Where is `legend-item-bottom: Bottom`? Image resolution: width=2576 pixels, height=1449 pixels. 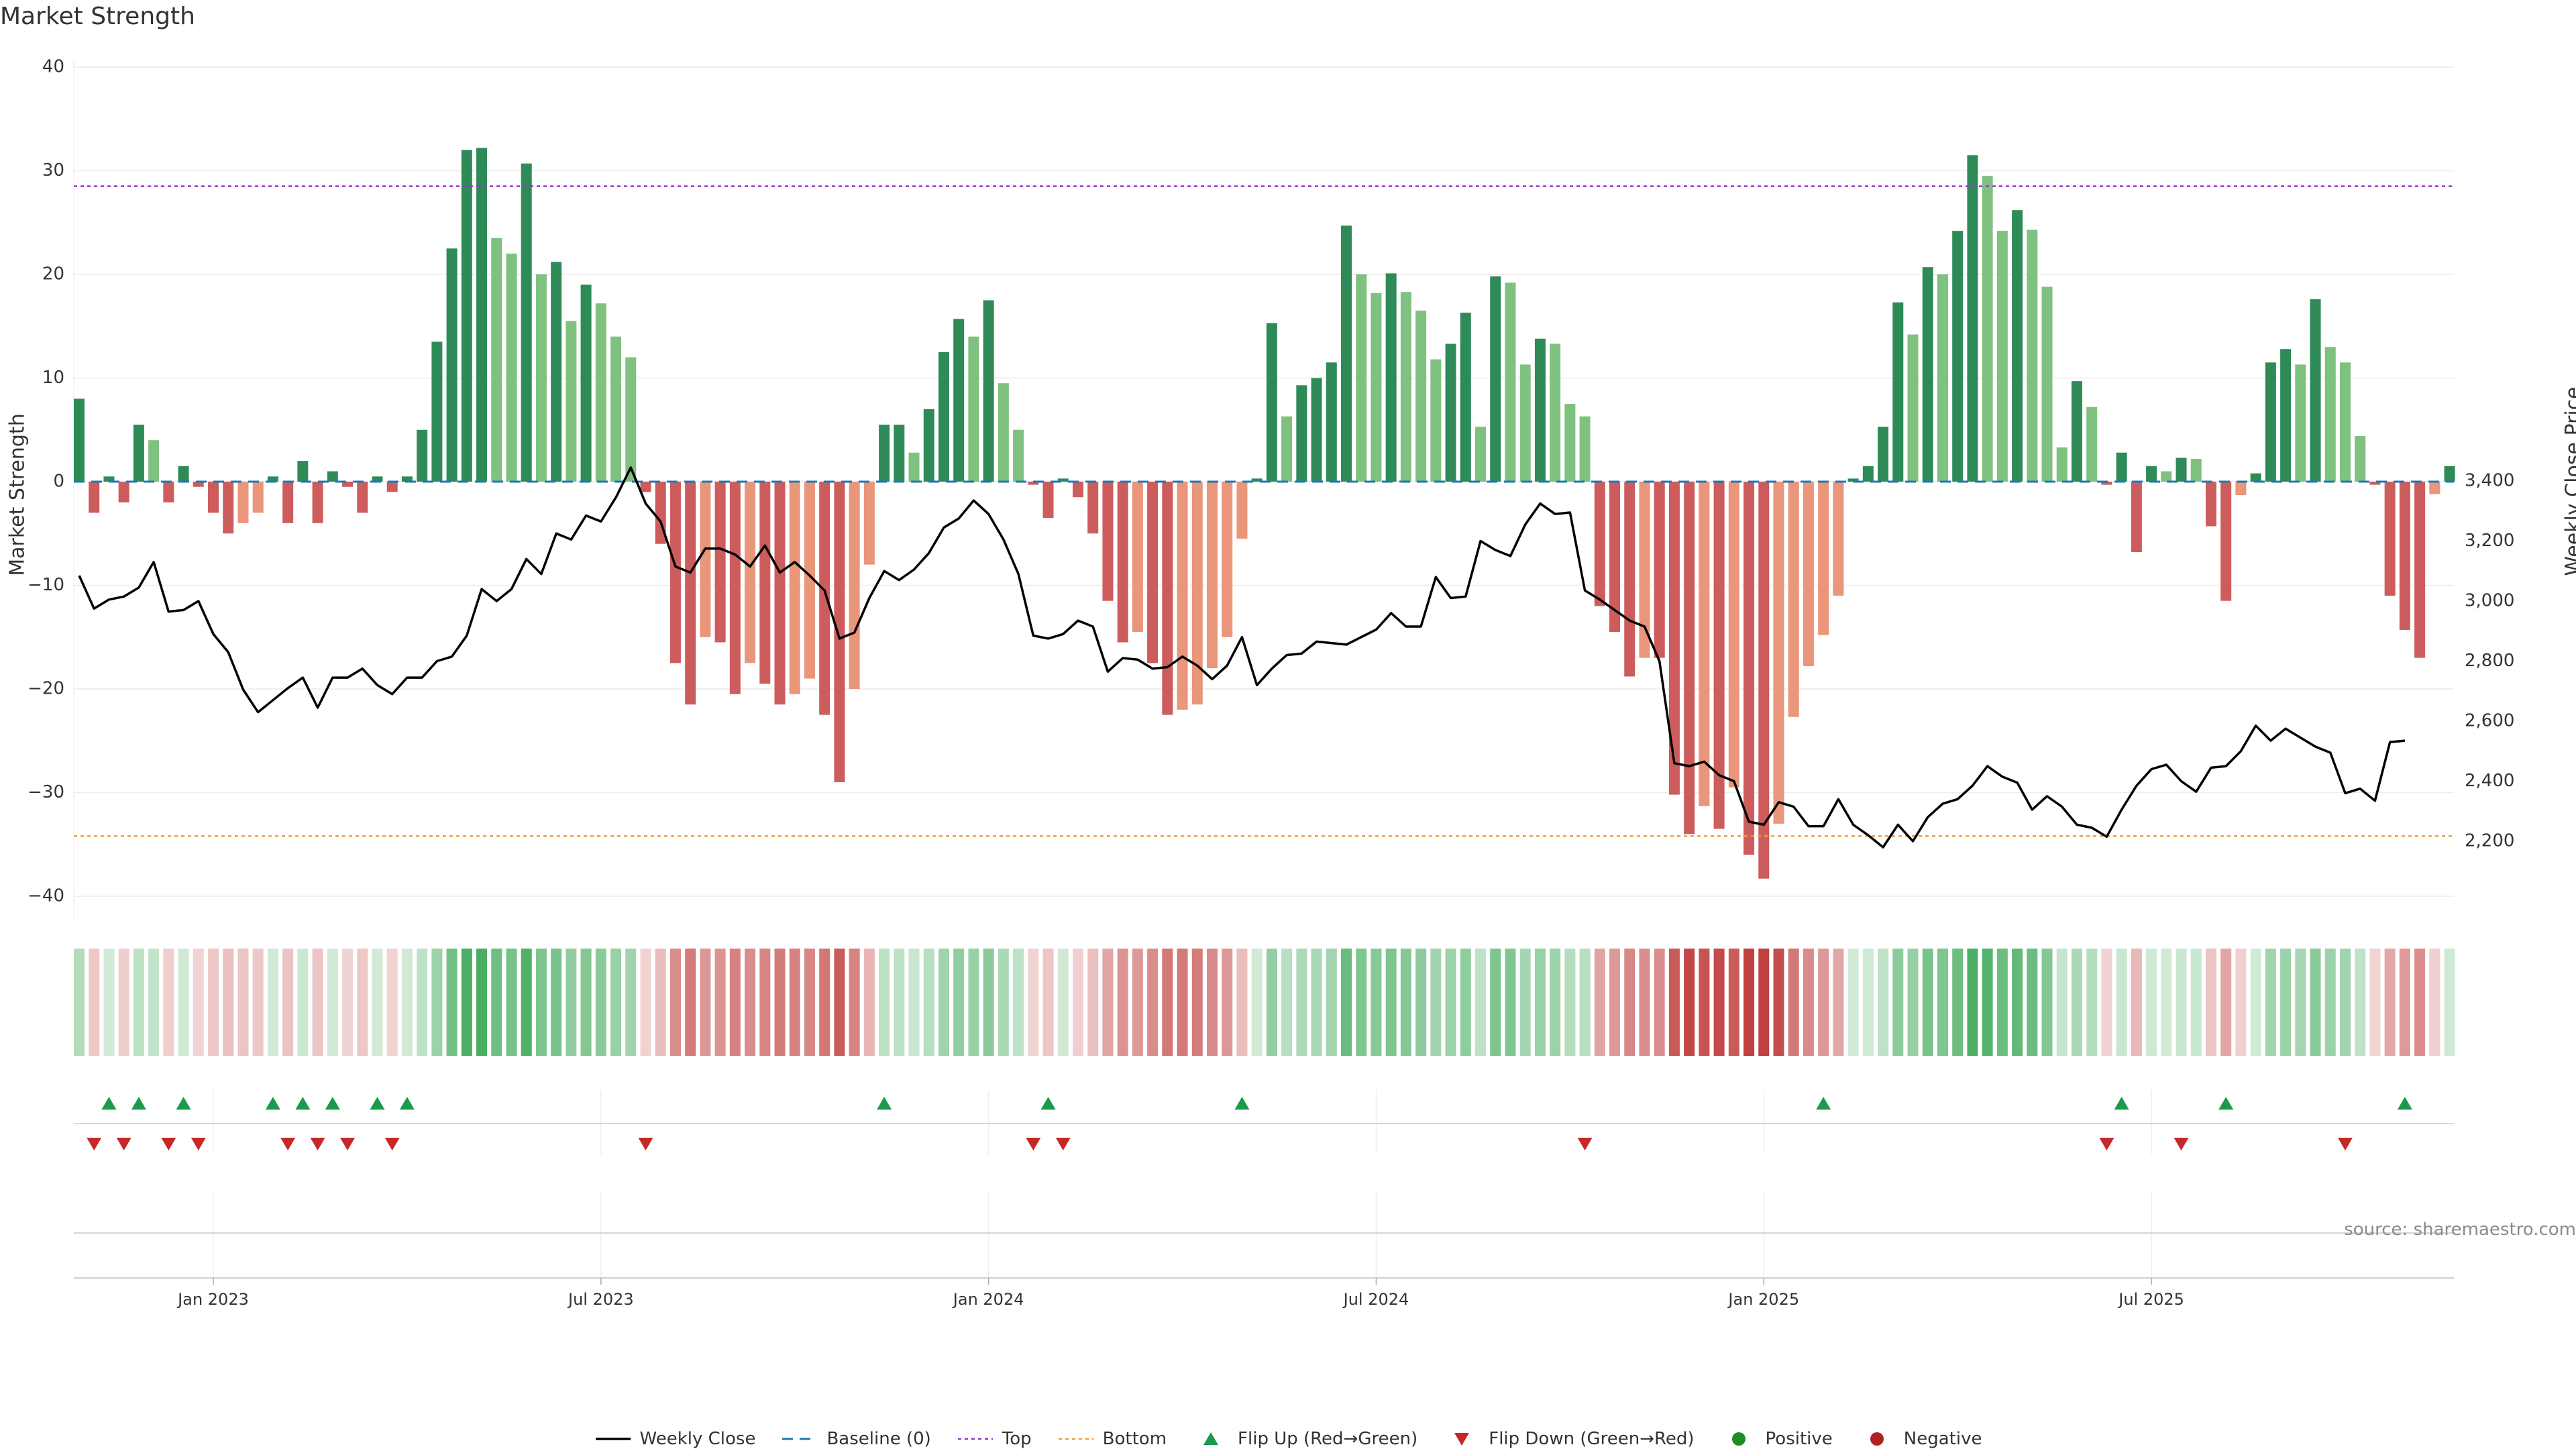 legend-item-bottom: Bottom is located at coordinates (1112, 1439).